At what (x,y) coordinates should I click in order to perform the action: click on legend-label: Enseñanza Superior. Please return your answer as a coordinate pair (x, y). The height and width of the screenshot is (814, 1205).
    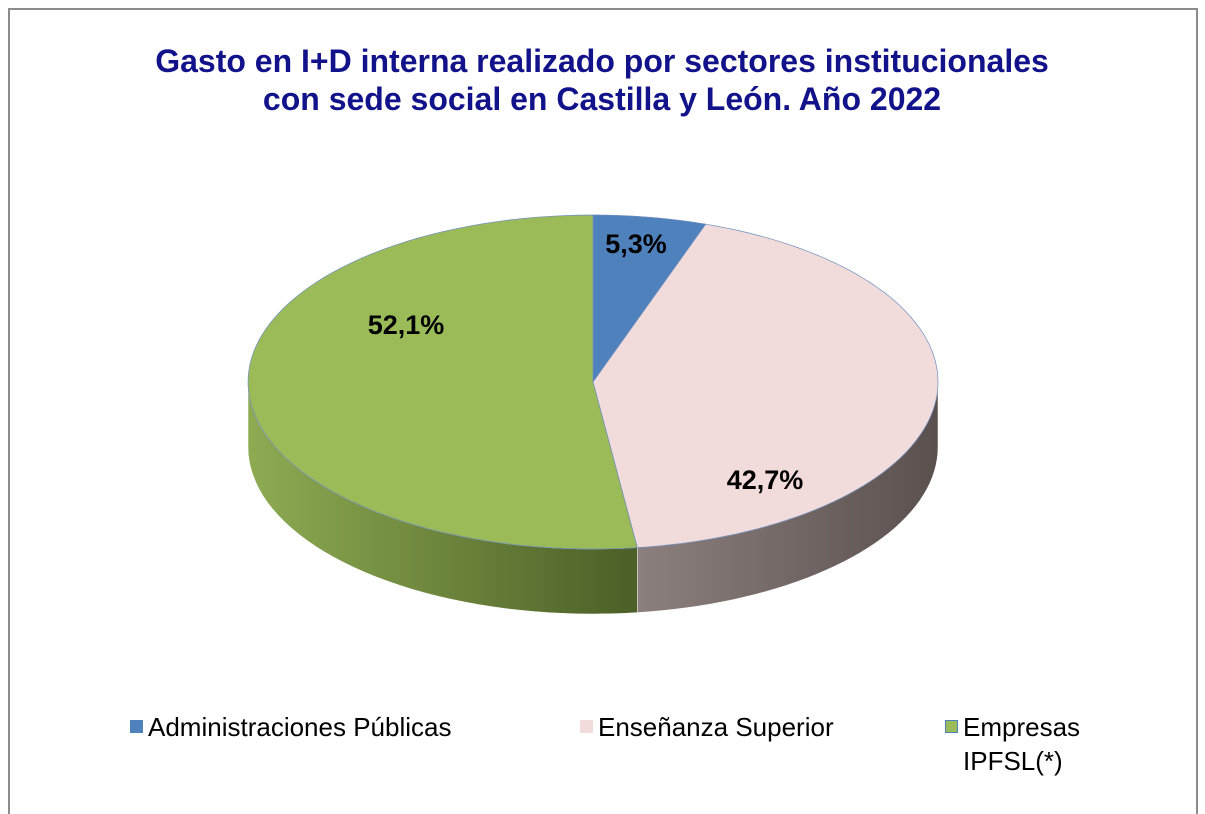
    Looking at the image, I should click on (716, 727).